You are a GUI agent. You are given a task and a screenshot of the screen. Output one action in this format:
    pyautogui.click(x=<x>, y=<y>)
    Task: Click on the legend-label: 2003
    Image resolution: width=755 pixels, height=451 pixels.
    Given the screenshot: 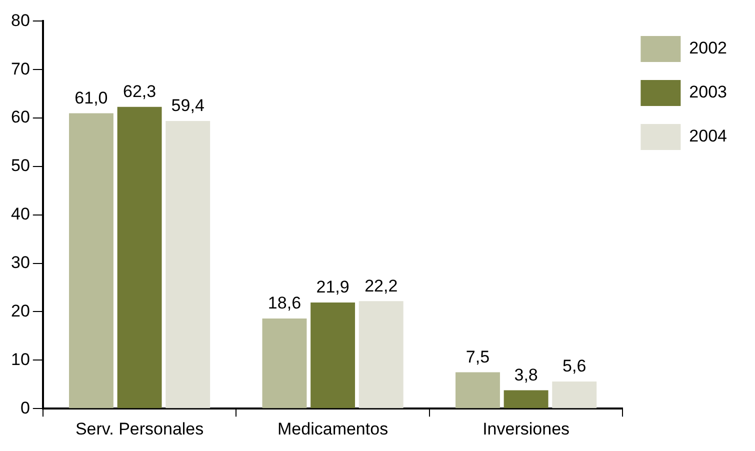 What is the action you would take?
    pyautogui.click(x=708, y=92)
    